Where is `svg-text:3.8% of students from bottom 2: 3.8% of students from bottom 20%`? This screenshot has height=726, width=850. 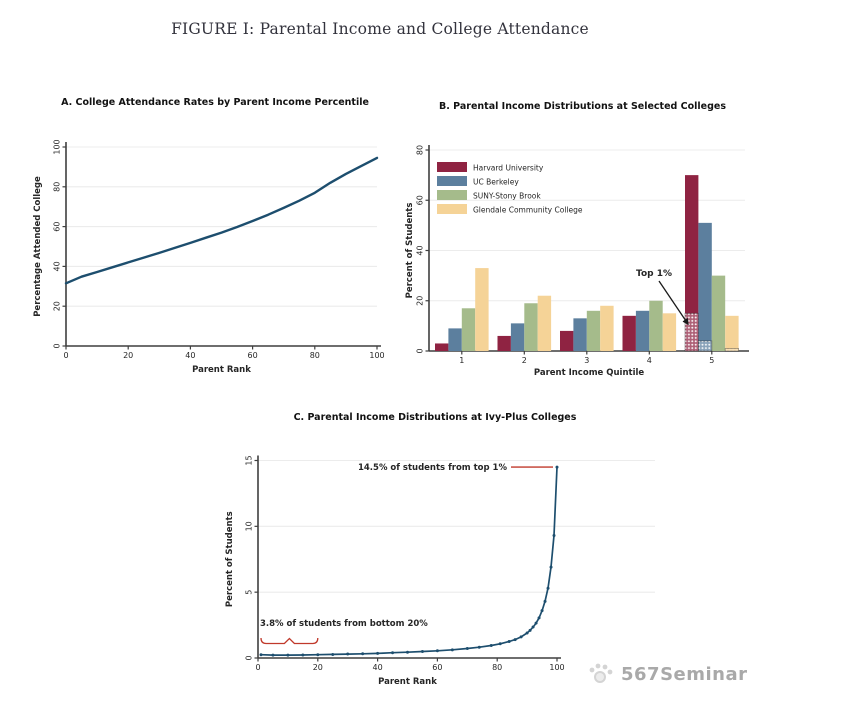
svg-text:3.8% of students from bottom 2: 3.8% of students from bottom 20% is located at coordinates (344, 624).